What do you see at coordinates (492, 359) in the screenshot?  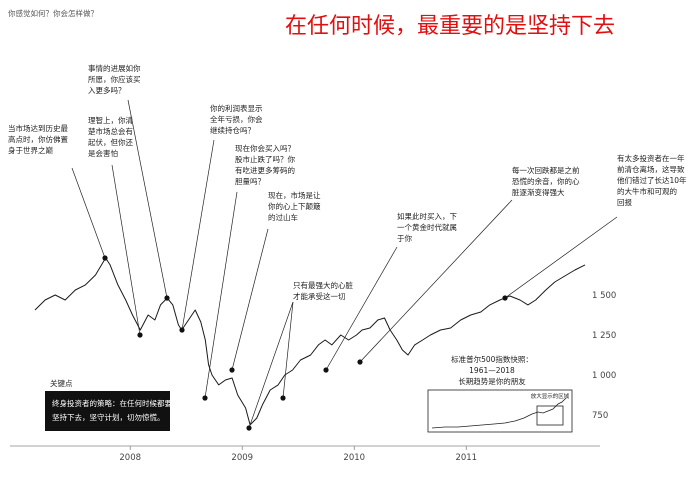 I see `inset-title: 标准普尔500指数快照：` at bounding box center [492, 359].